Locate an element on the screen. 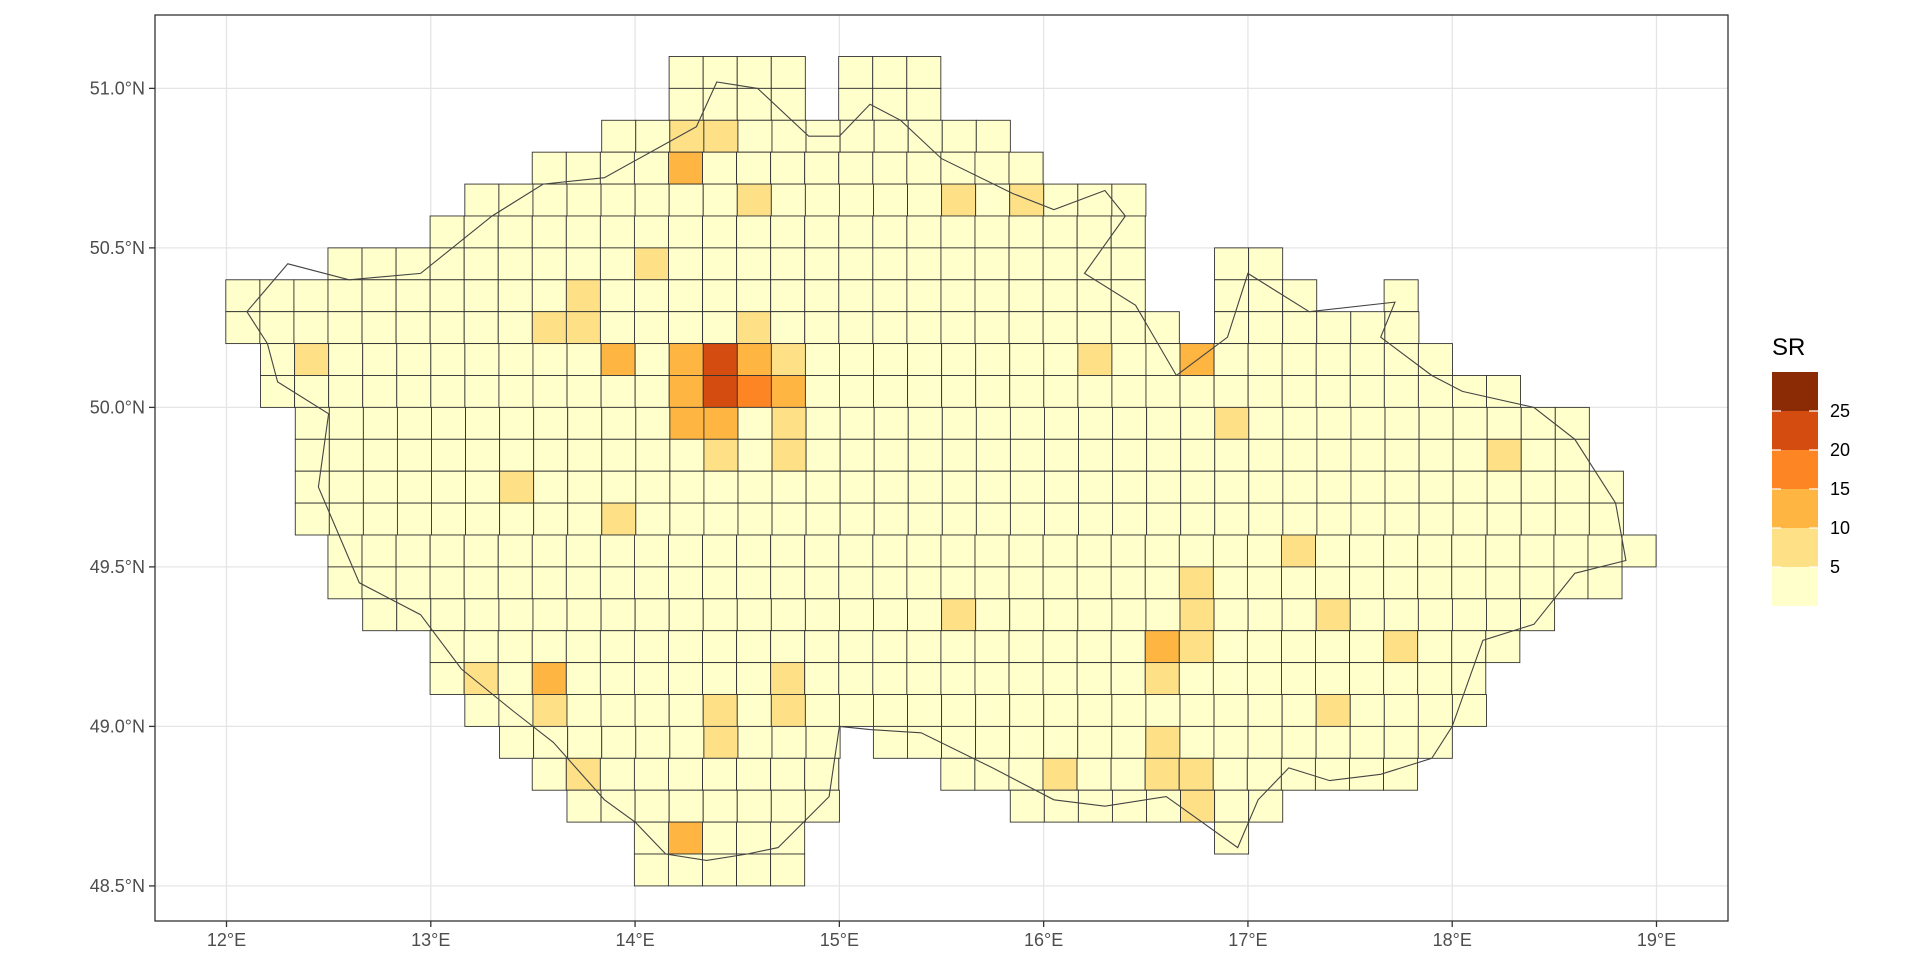  y-tick-label: 51.0°N is located at coordinates (117, 88).